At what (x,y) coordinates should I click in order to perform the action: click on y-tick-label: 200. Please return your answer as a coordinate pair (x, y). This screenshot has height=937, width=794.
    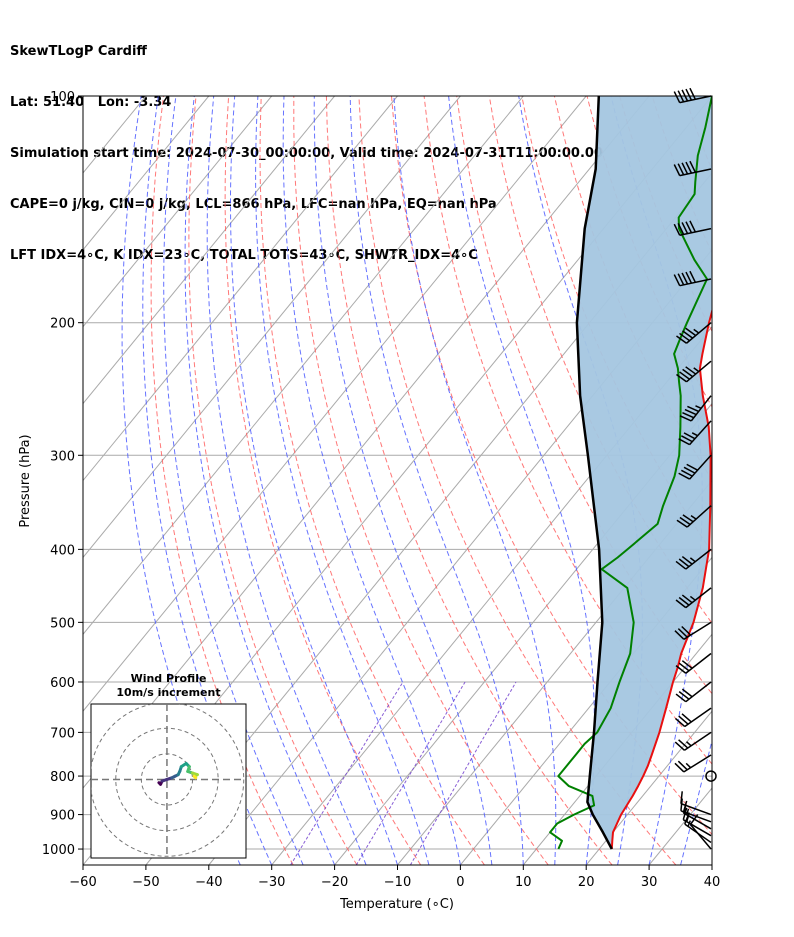
    Looking at the image, I should click on (62, 324).